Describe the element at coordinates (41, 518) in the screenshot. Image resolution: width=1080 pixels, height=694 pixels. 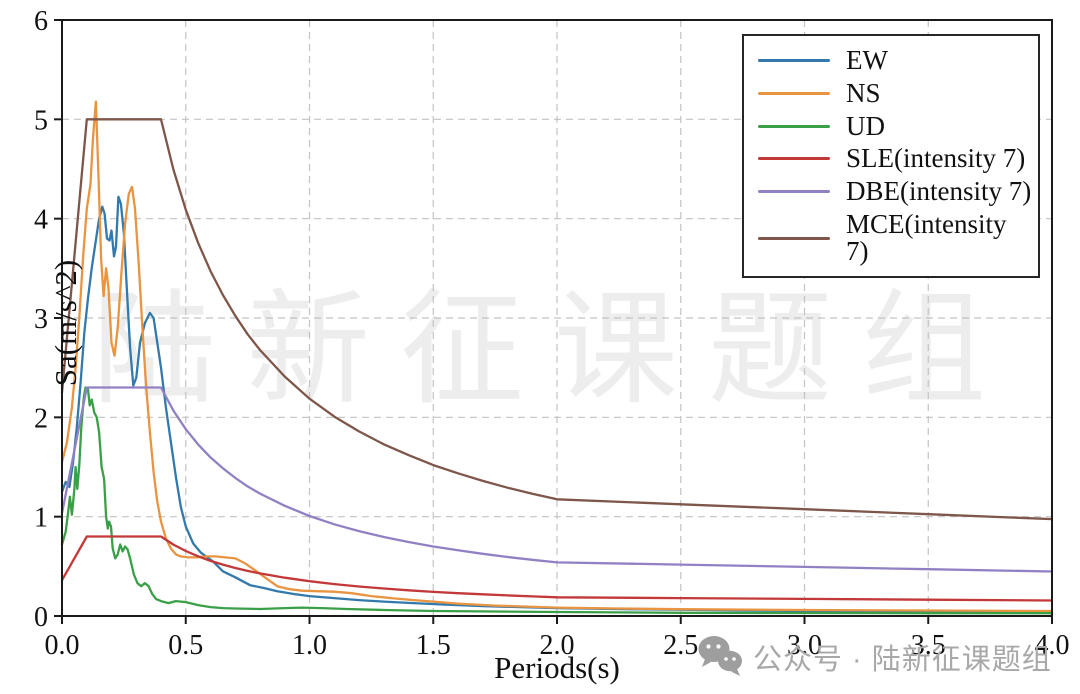
I see `y-tick-label: 1` at that location.